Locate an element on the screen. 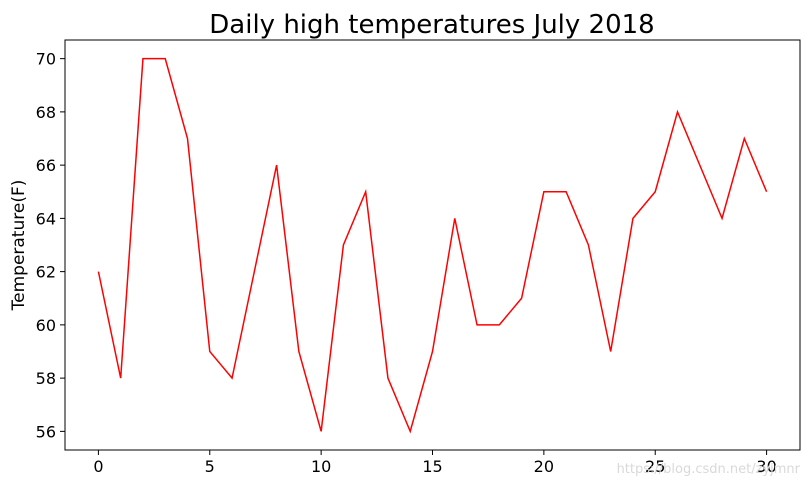  y-tick-label: 56 is located at coordinates (46, 431).